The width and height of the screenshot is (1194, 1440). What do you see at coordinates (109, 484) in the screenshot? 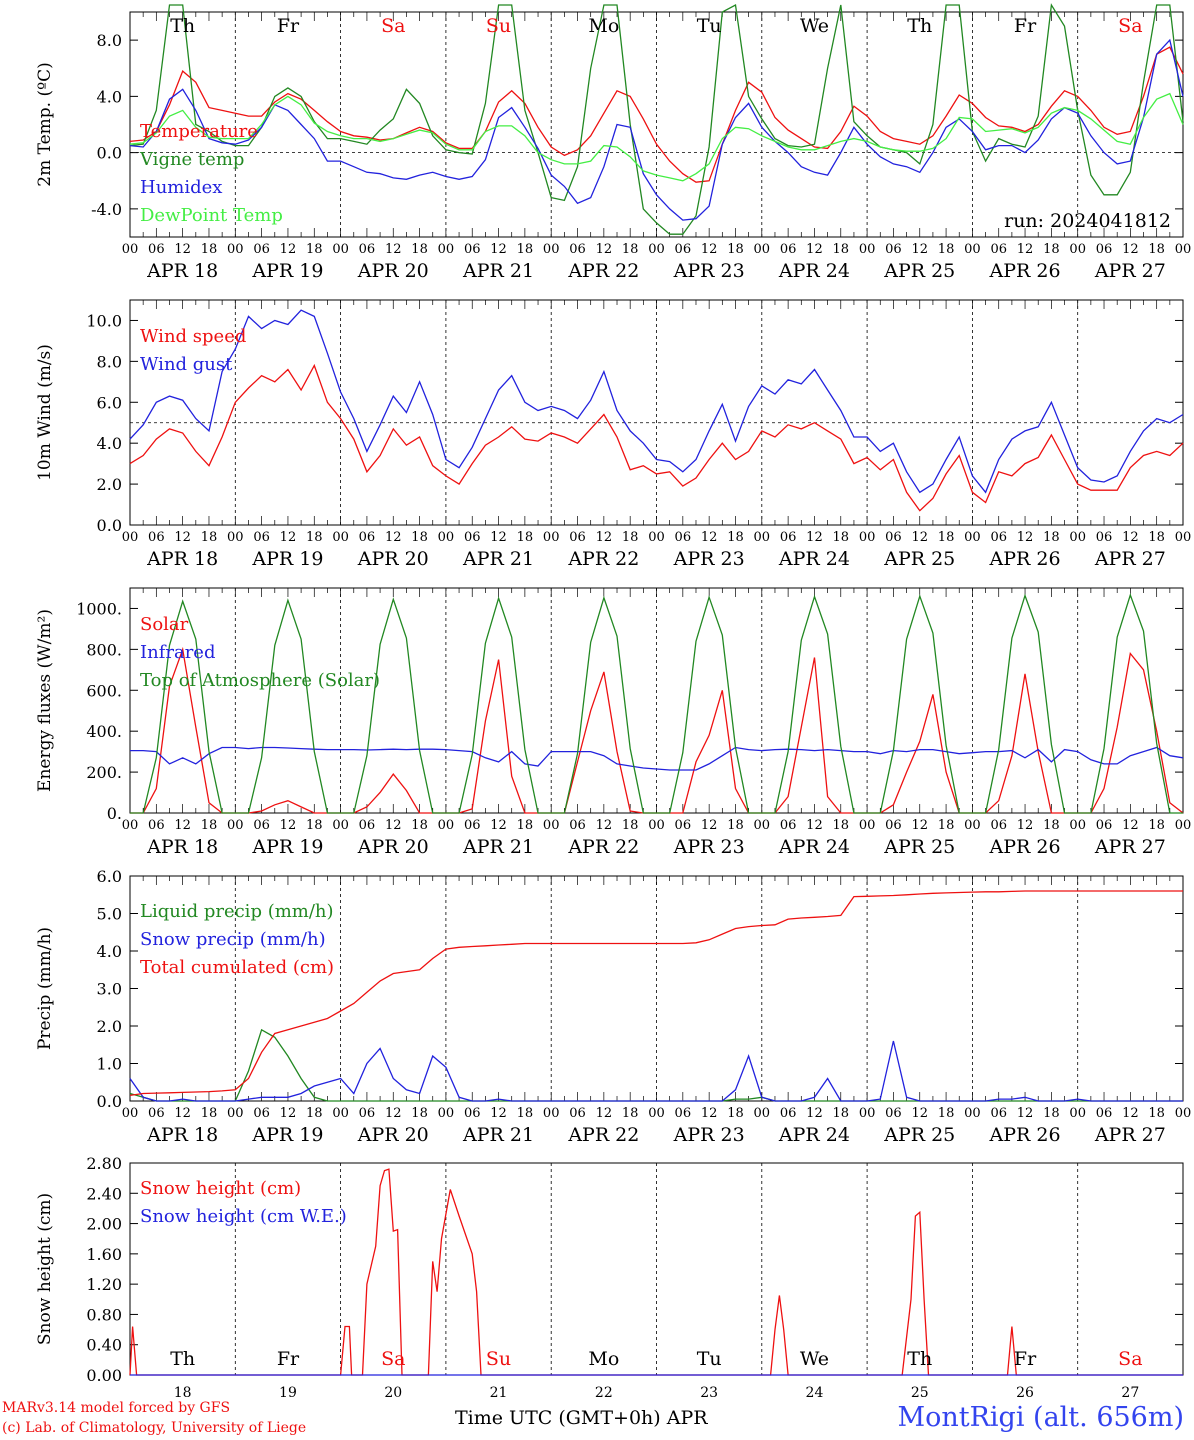
I see `y-tick-label: 2.0` at bounding box center [109, 484].